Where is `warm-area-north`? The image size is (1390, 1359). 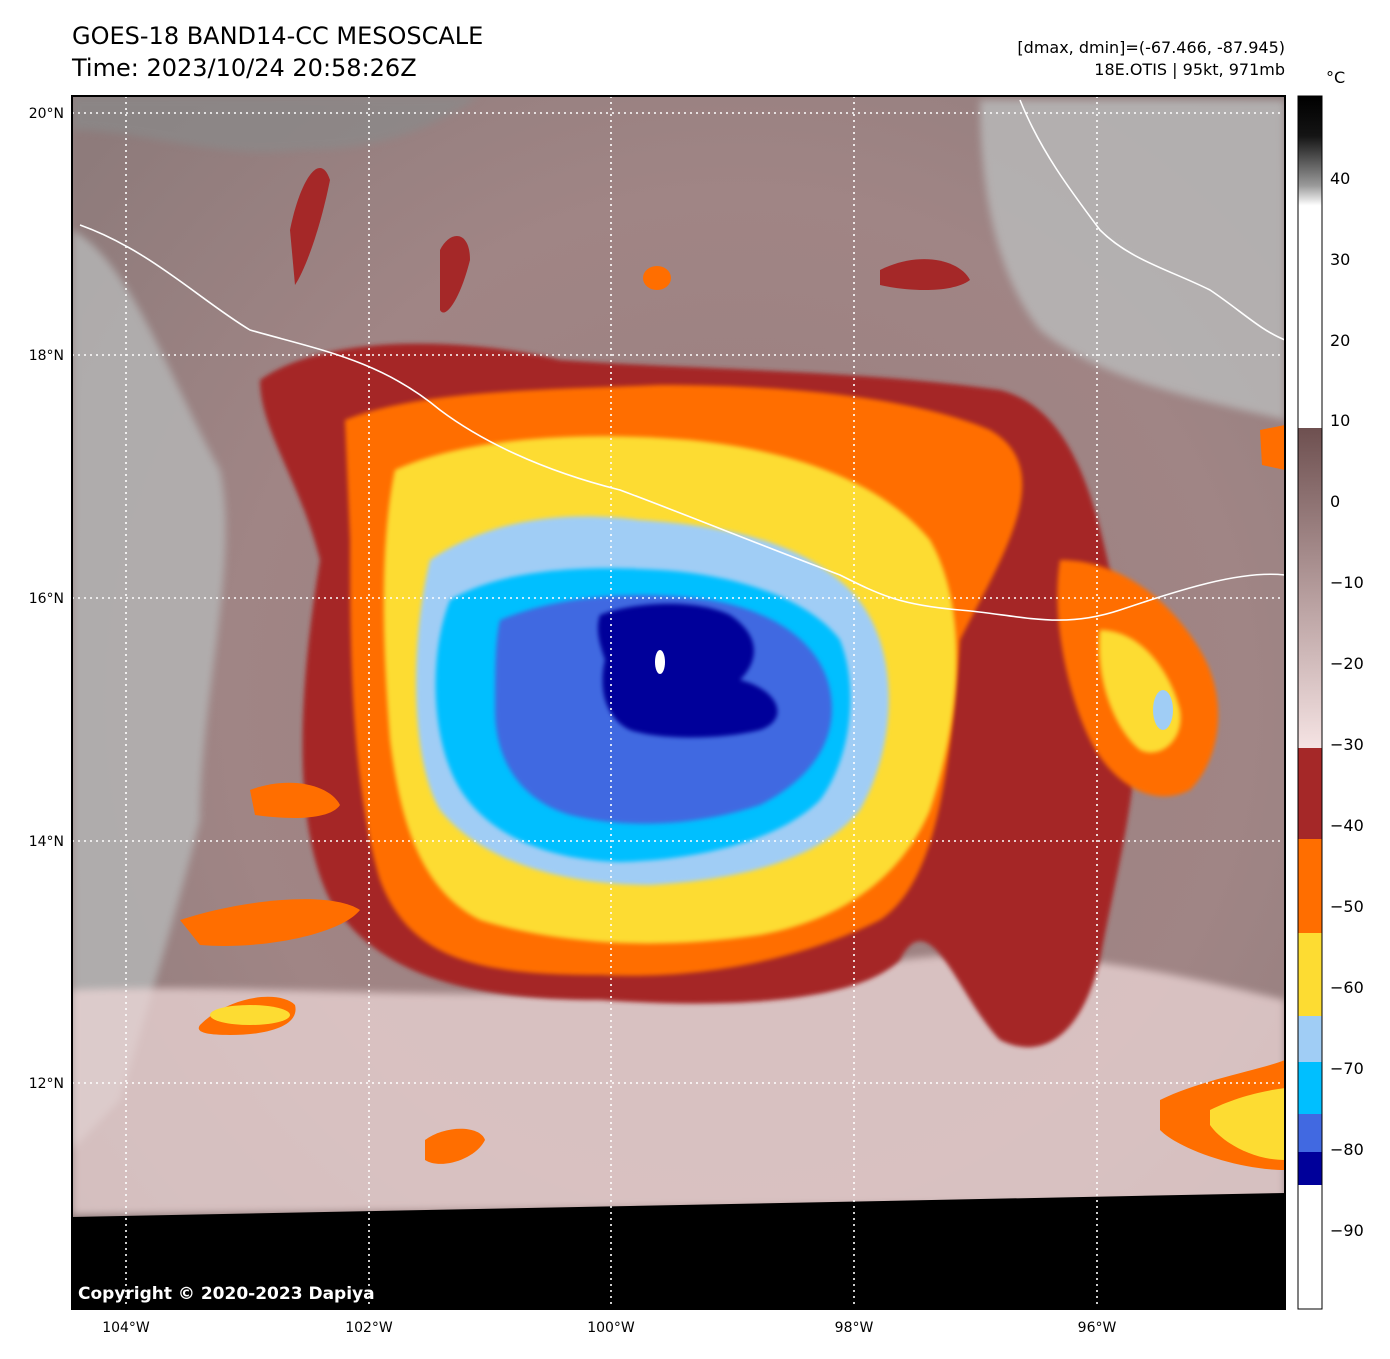 warm-area-north is located at coordinates (276, 124).